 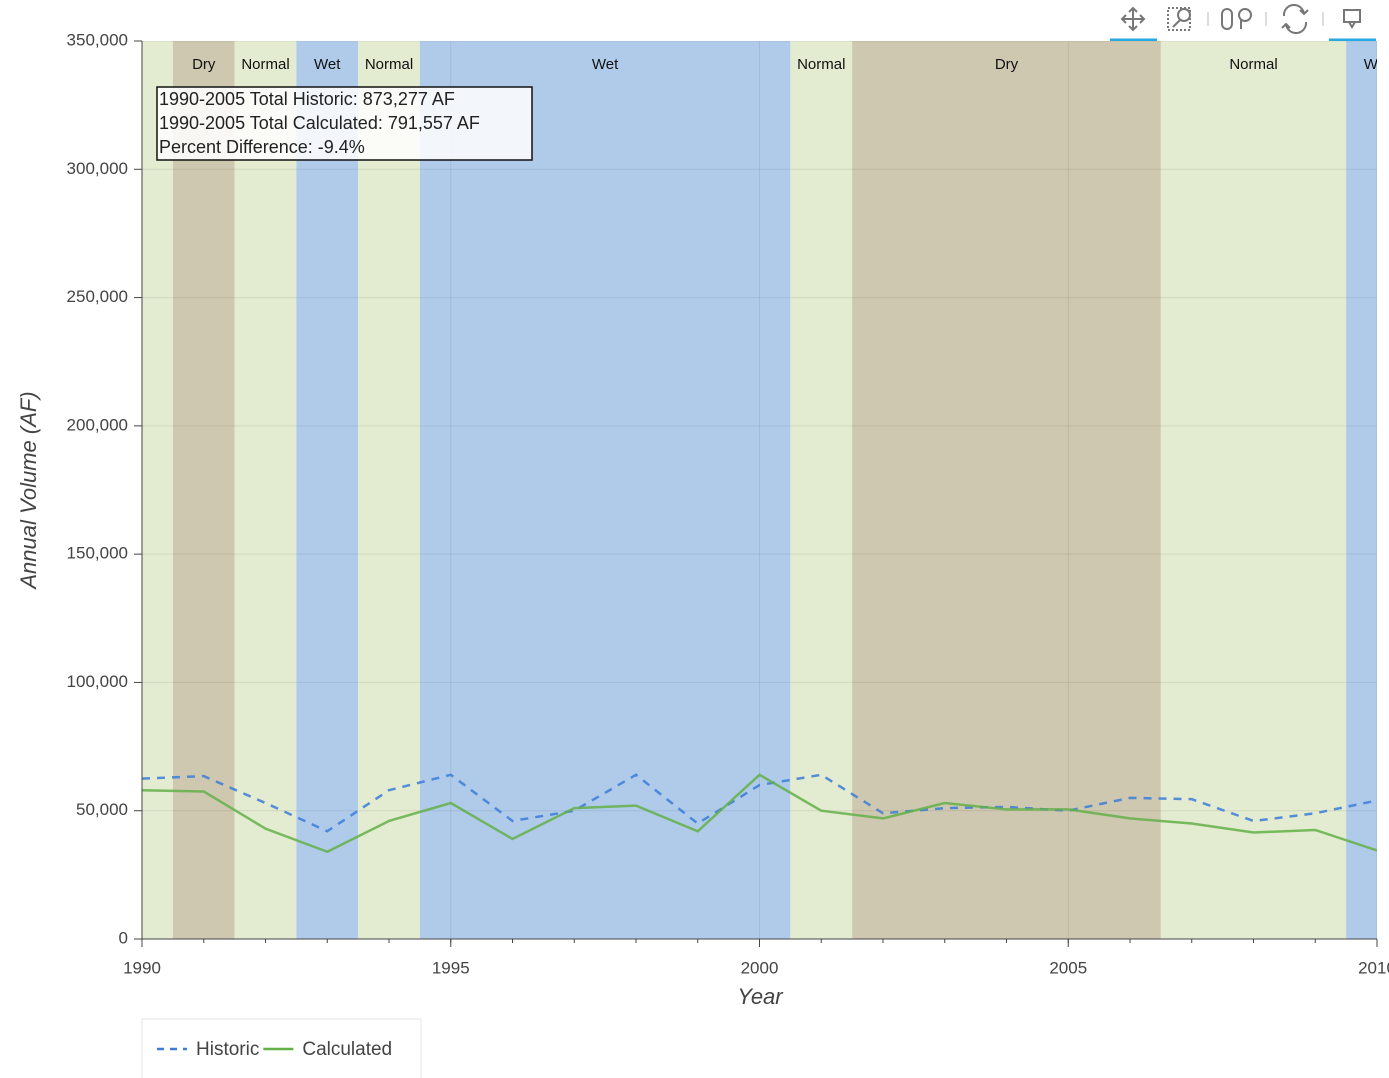 I want to click on y-tick-label: 350,000, so click(x=97, y=39).